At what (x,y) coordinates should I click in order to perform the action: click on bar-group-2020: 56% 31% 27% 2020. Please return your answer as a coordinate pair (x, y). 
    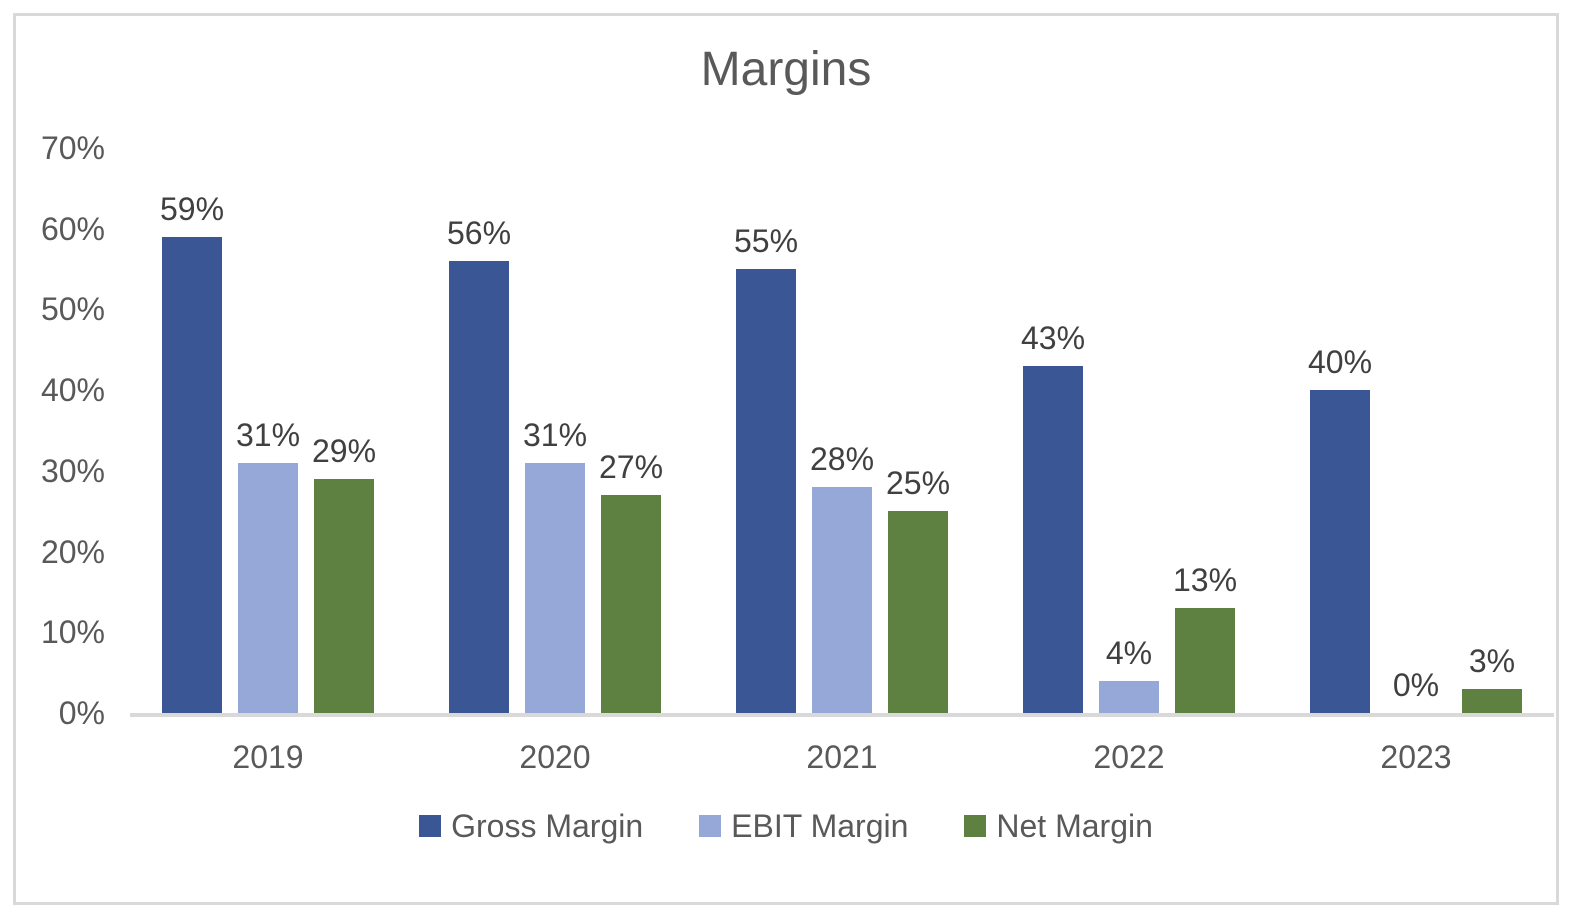
    Looking at the image, I should click on (555, 460).